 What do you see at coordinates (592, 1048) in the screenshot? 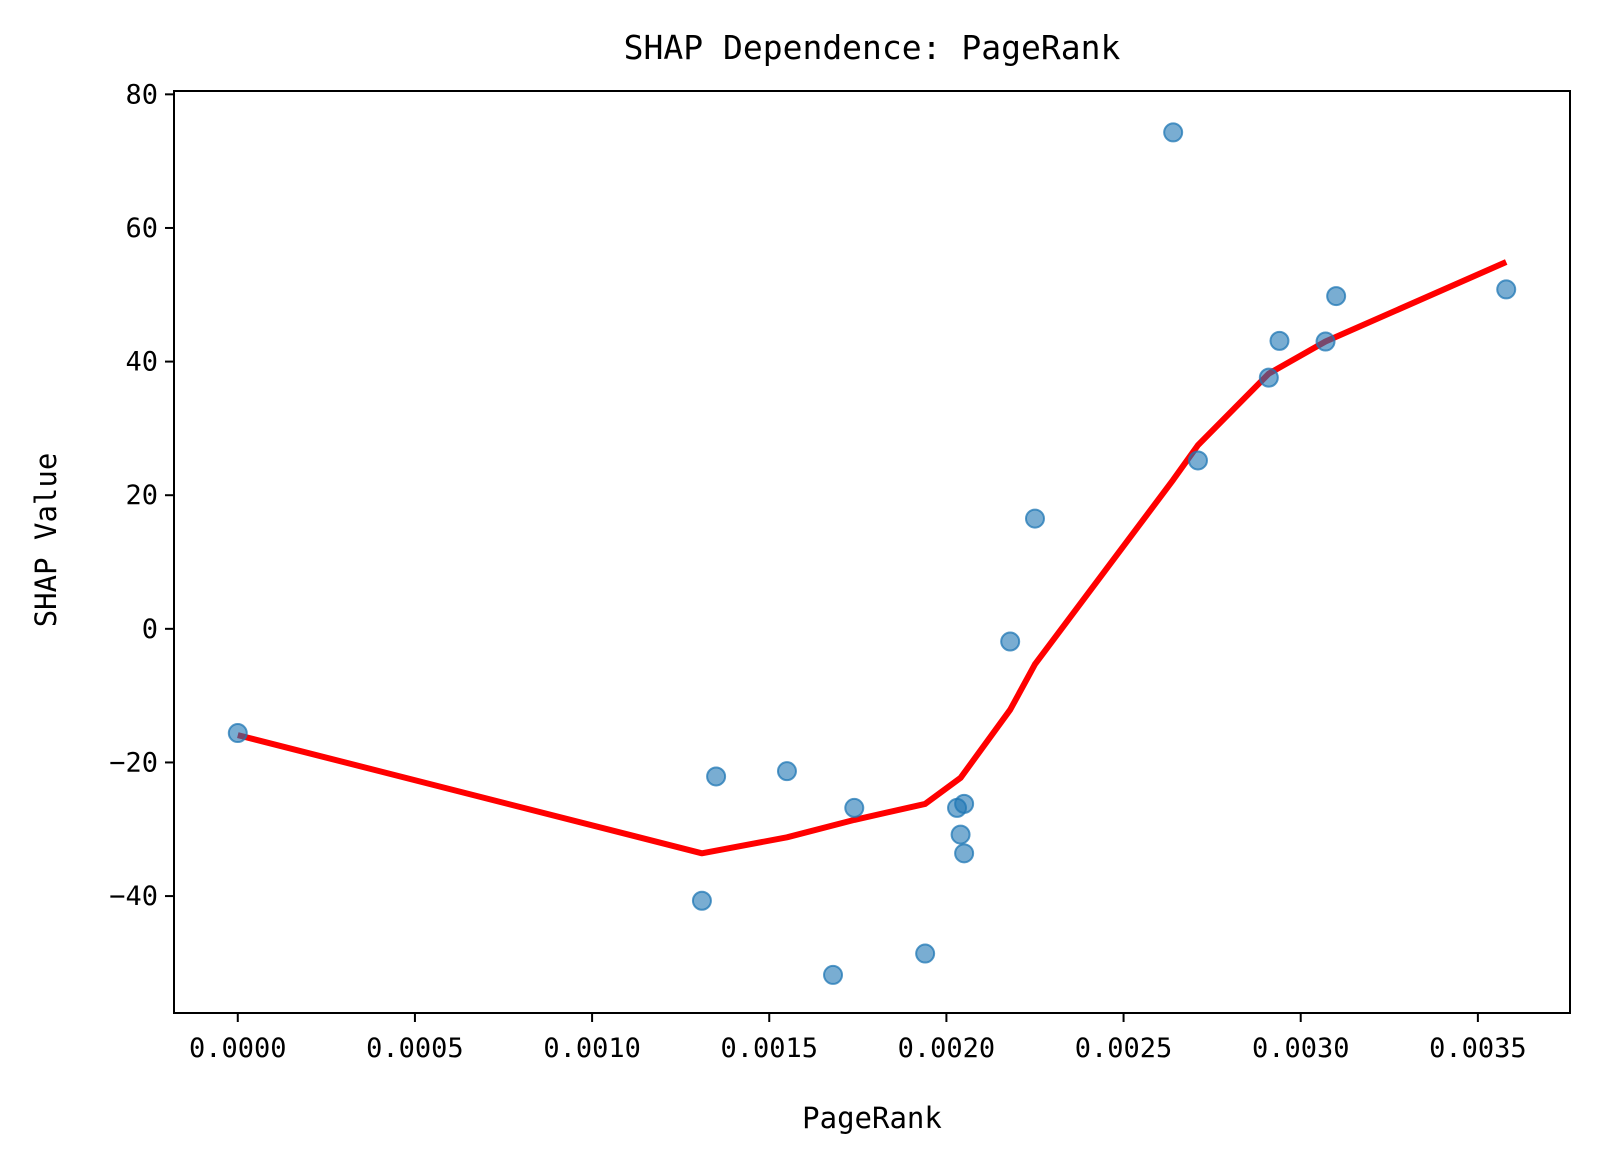
I see `x-tick-label: 0.0010` at bounding box center [592, 1048].